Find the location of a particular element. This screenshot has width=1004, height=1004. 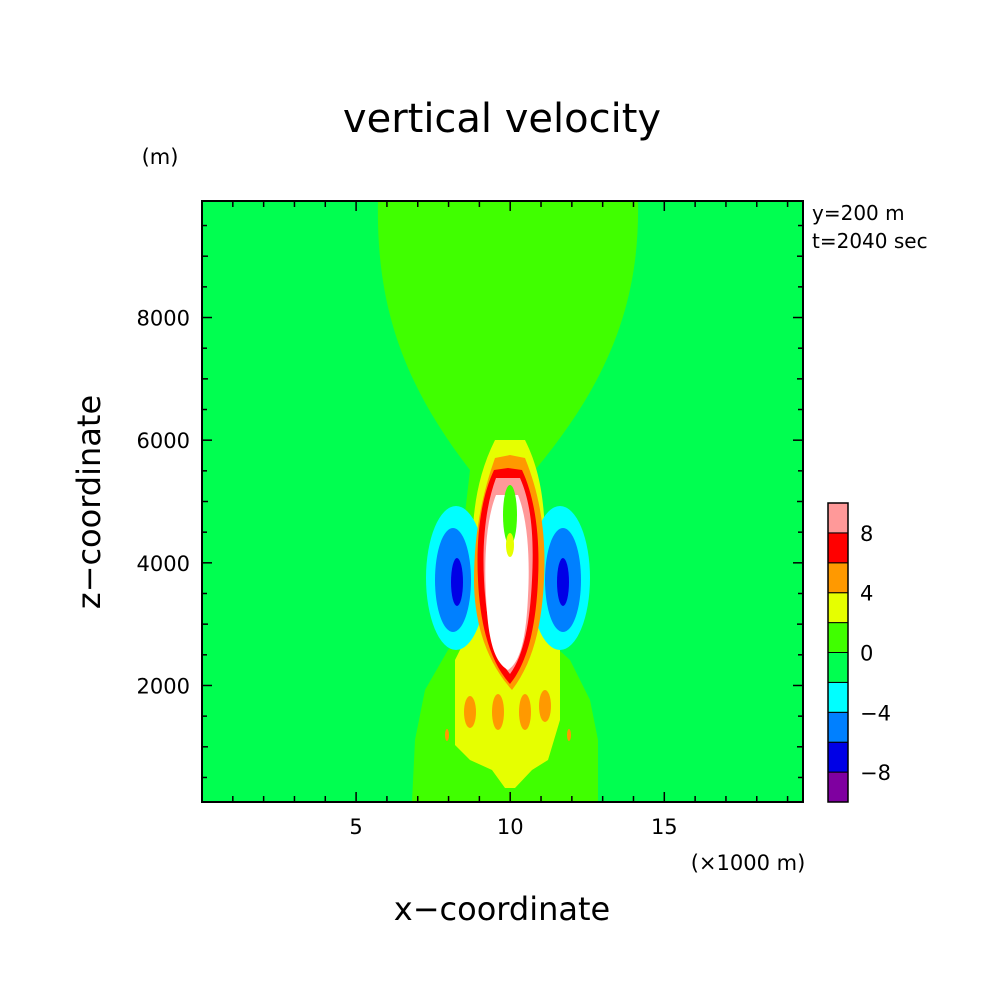

x-axis-label: x−coordinate is located at coordinates (502, 909).